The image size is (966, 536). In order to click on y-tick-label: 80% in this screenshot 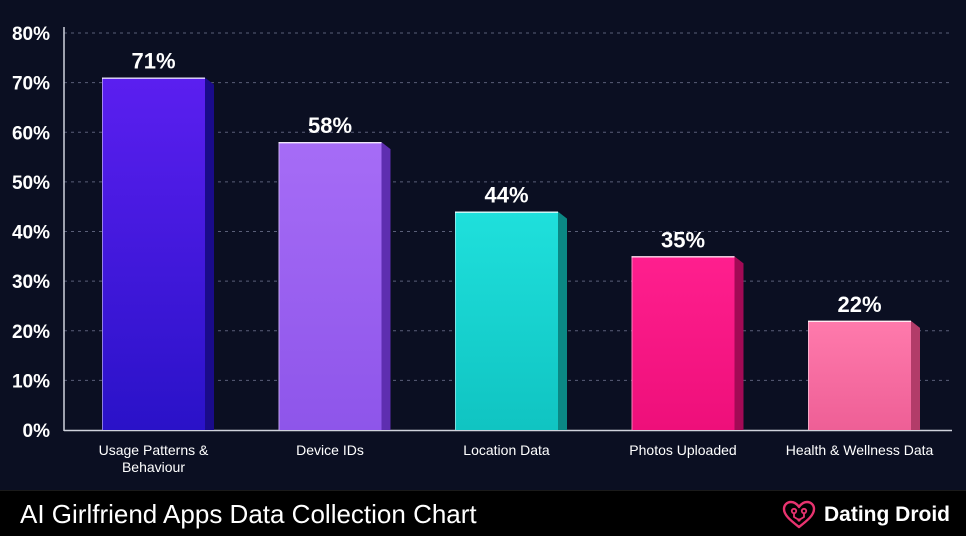, I will do `click(31, 34)`.